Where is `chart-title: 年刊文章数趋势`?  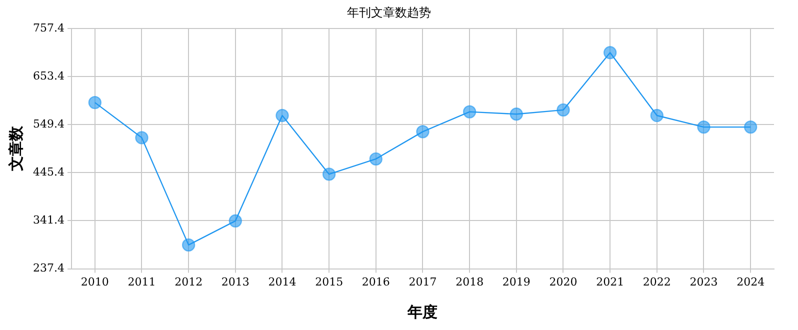 chart-title: 年刊文章数趋势 is located at coordinates (389, 12).